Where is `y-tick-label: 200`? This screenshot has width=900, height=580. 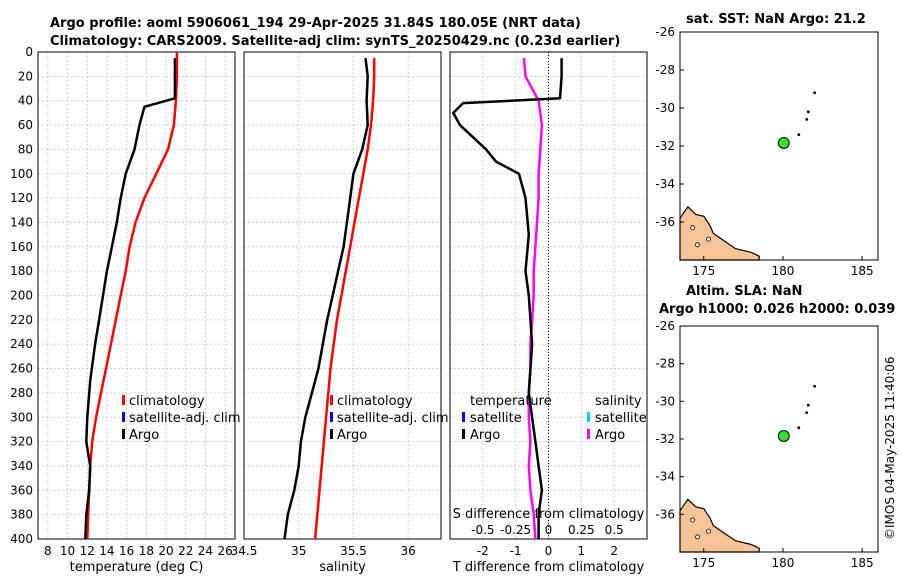
y-tick-label: 200 is located at coordinates (21, 296).